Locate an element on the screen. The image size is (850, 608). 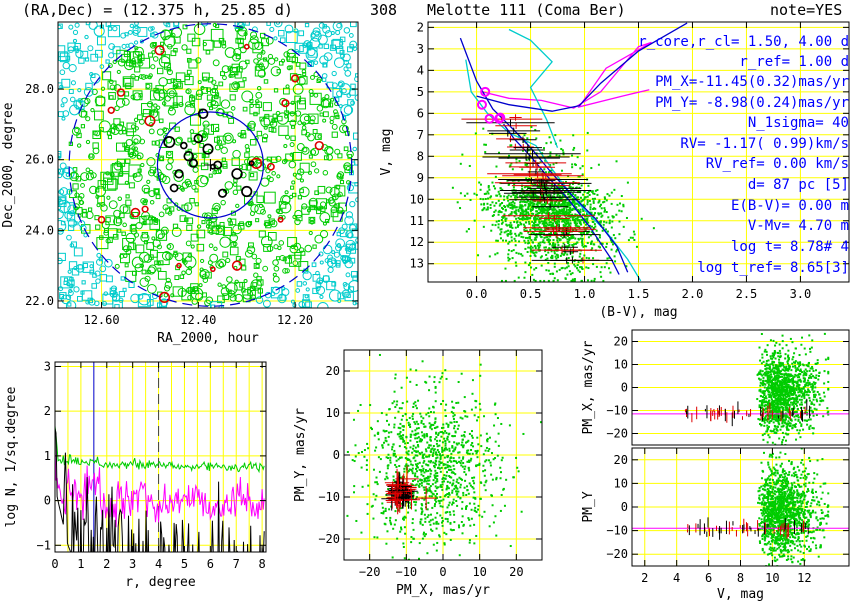
x-tick-label: −20 is located at coordinates (370, 572).